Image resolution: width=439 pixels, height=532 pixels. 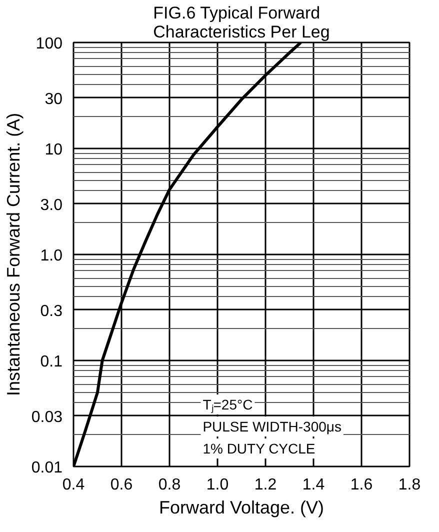 I want to click on chart-title: FIG.6 Typical Forward Characteristics Per Leg, so click(x=241, y=23).